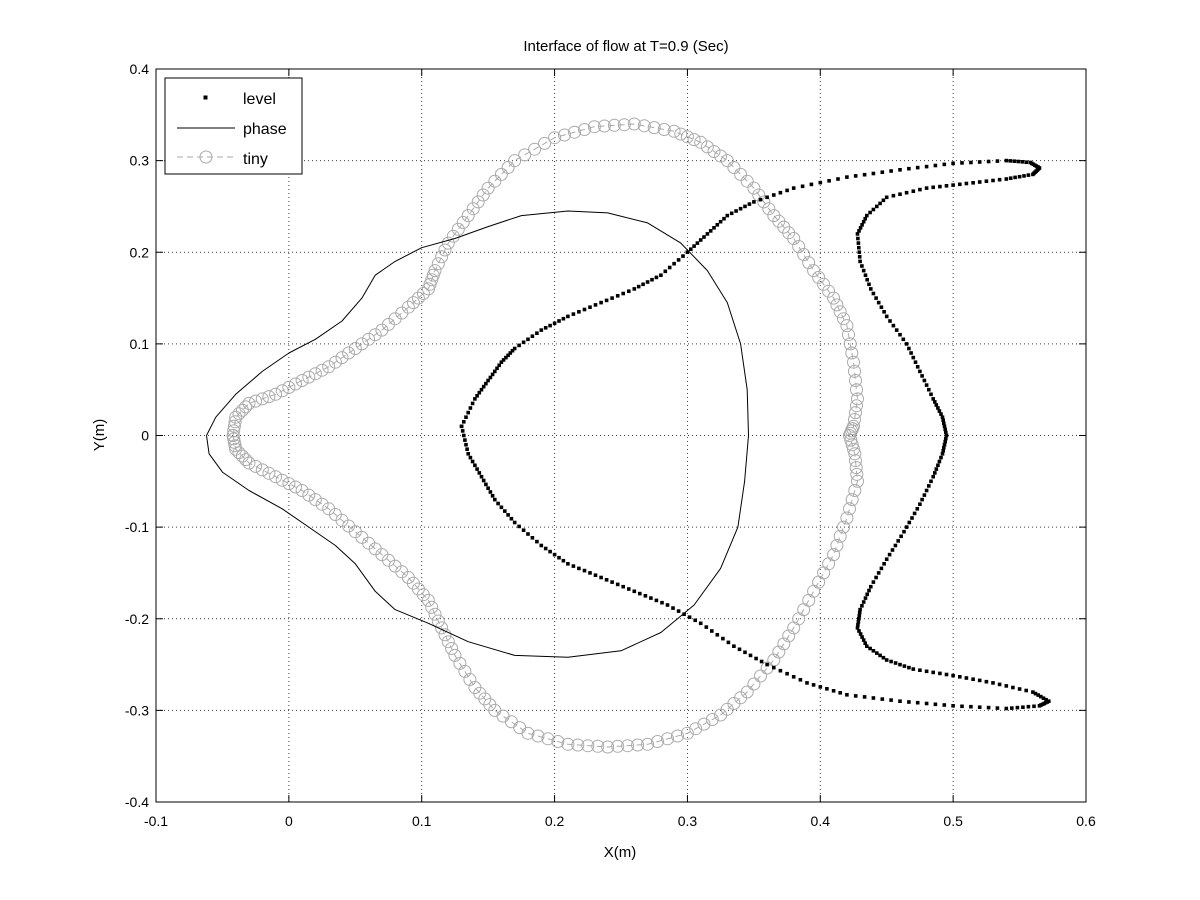 The width and height of the screenshot is (1200, 900). I want to click on y-axis-label: Y(m), so click(99, 435).